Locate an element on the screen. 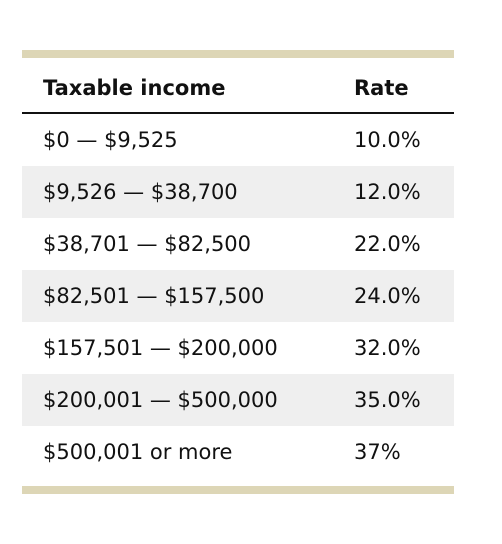 The image size is (502, 544). table-header: Taxable income Rate is located at coordinates (238, 86).